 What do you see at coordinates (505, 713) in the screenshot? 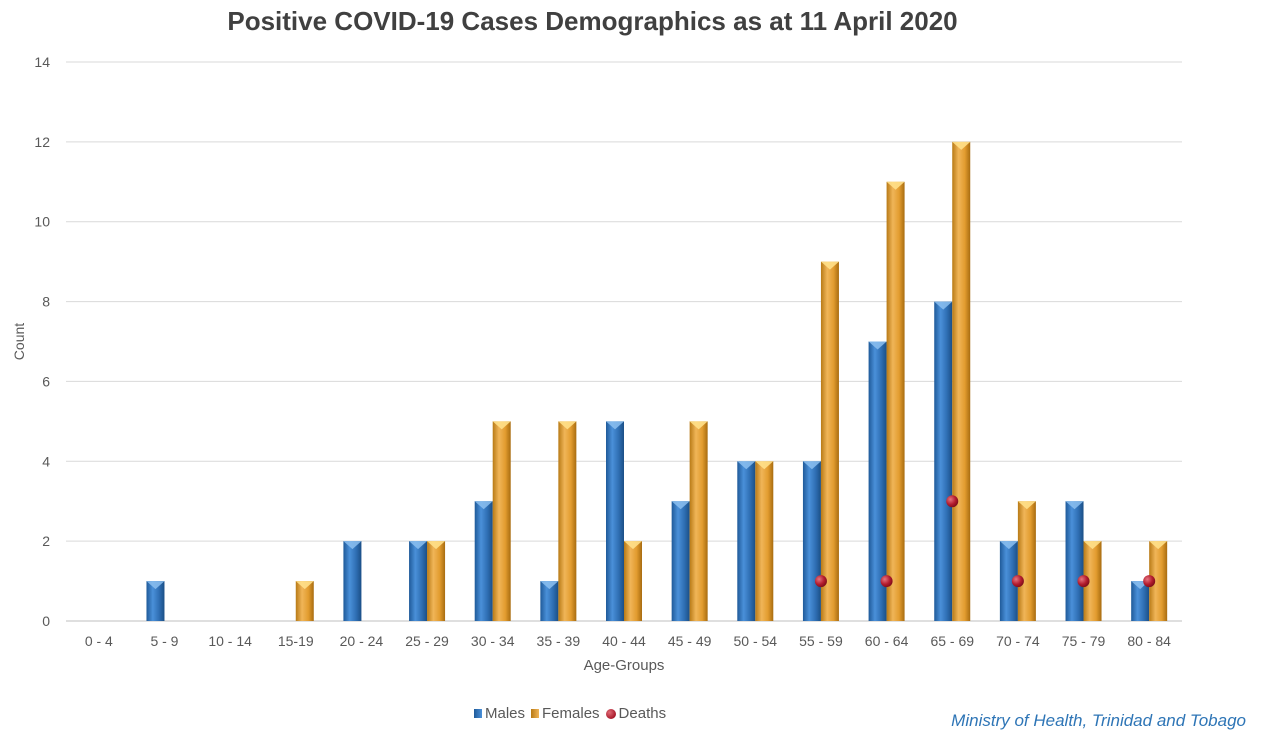
I see `legend-label-males: Males` at bounding box center [505, 713].